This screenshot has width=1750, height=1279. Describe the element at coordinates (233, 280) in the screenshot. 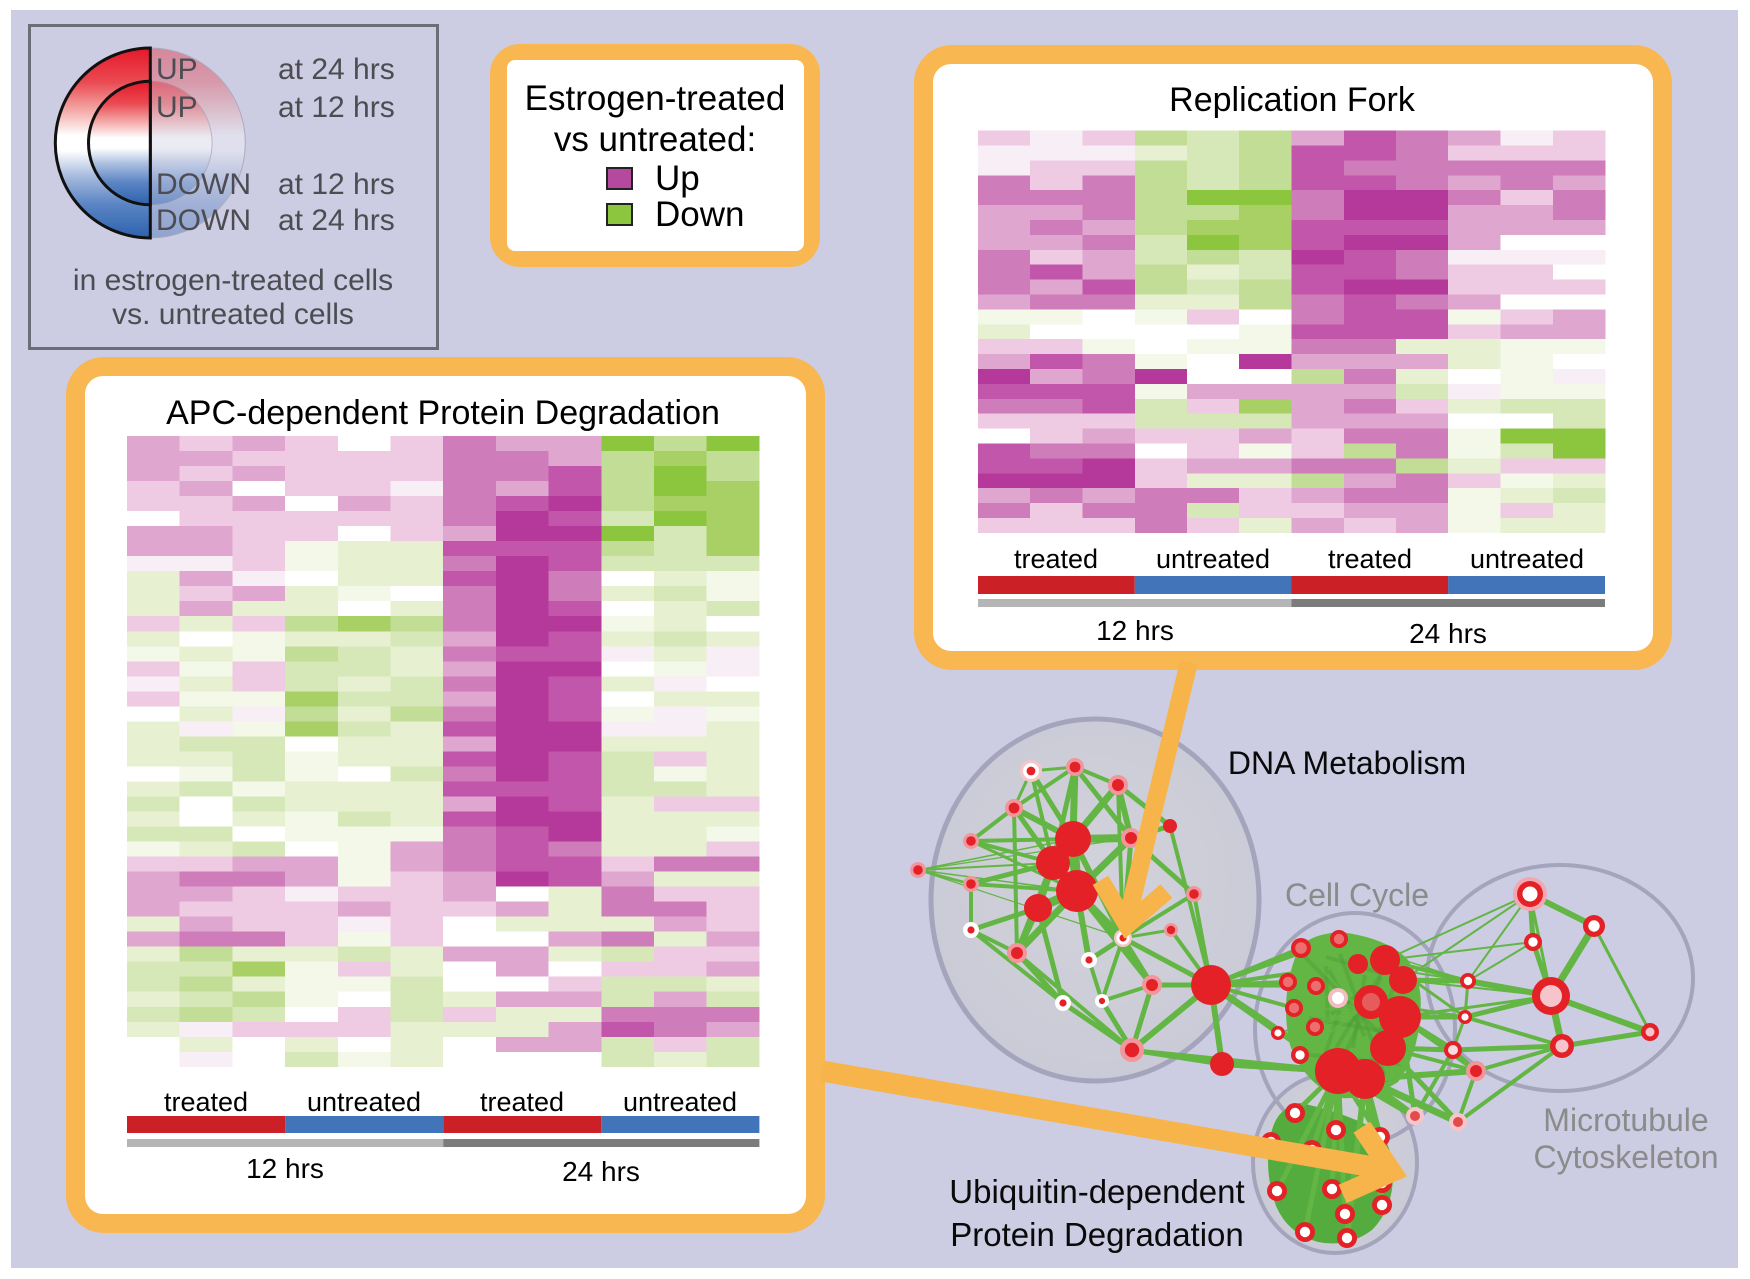

I see `svg-text: in estrogen-treated cells` at that location.